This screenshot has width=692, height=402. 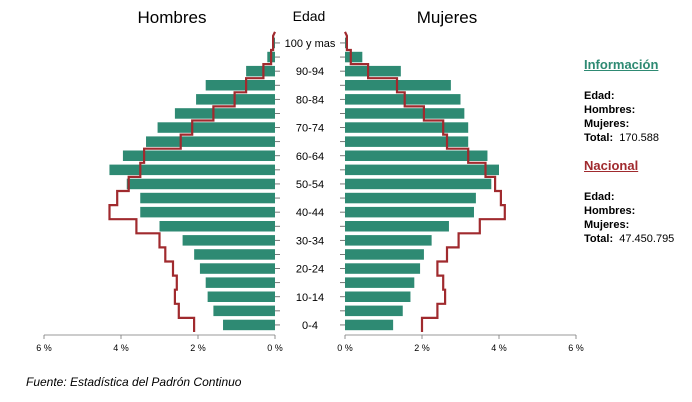 I want to click on x-tick-label-6: 4 %, so click(x=499, y=348).